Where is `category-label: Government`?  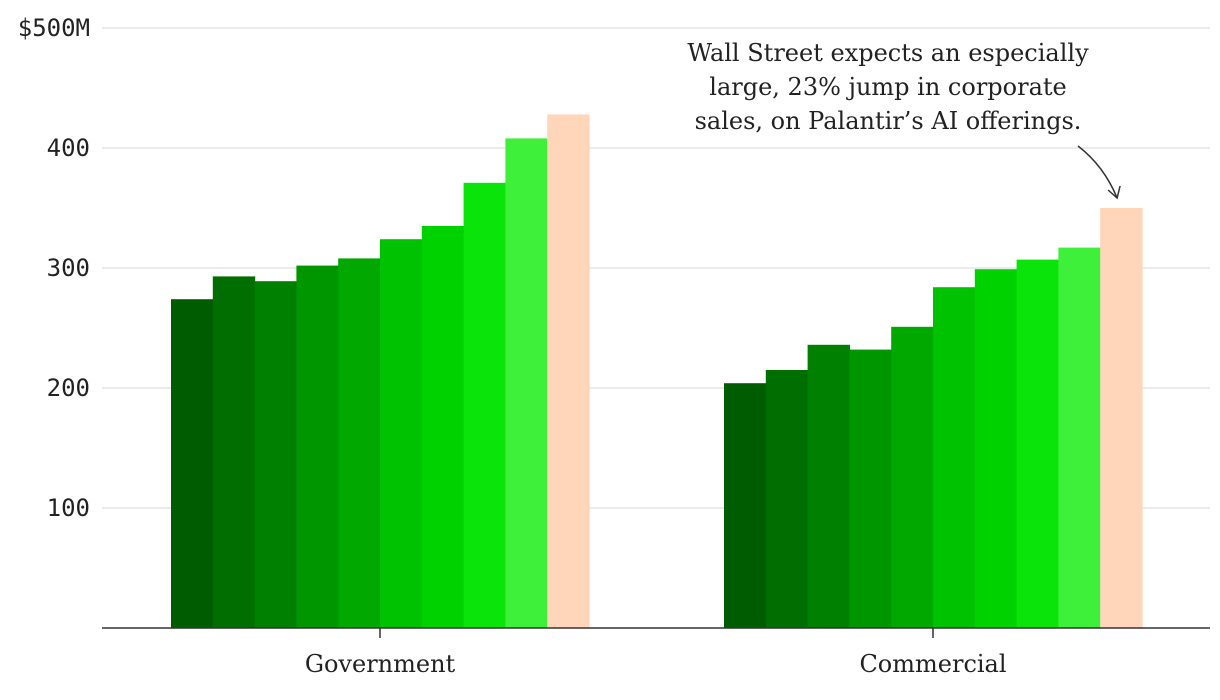
category-label: Government is located at coordinates (380, 664).